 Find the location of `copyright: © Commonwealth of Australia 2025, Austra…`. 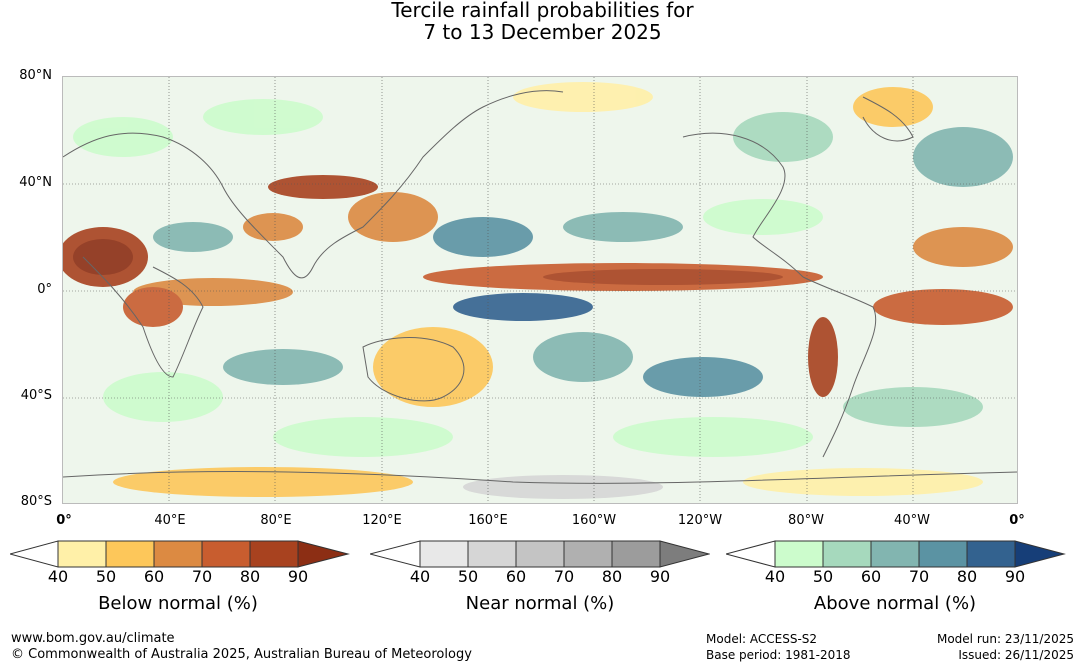

copyright: © Commonwealth of Australia 2025, Austra… is located at coordinates (241, 654).